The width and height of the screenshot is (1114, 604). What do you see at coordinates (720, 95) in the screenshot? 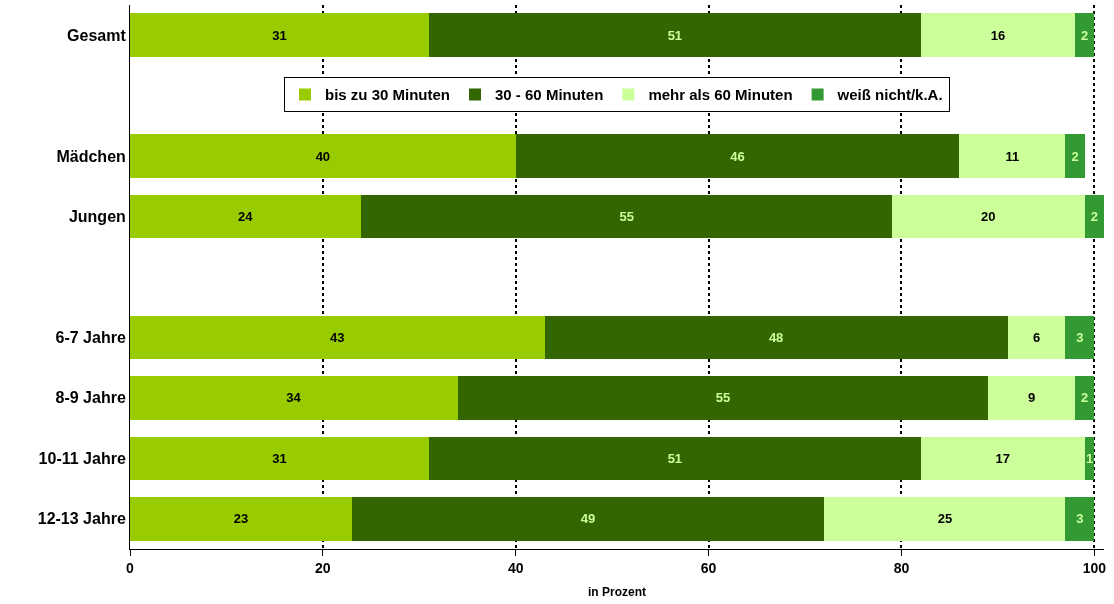
I see `legend-label: mehr als 60 Minuten` at bounding box center [720, 95].